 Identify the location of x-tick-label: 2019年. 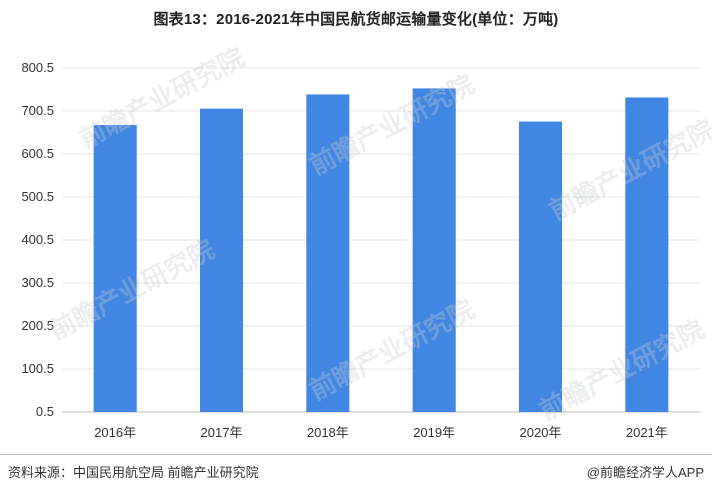
(434, 432).